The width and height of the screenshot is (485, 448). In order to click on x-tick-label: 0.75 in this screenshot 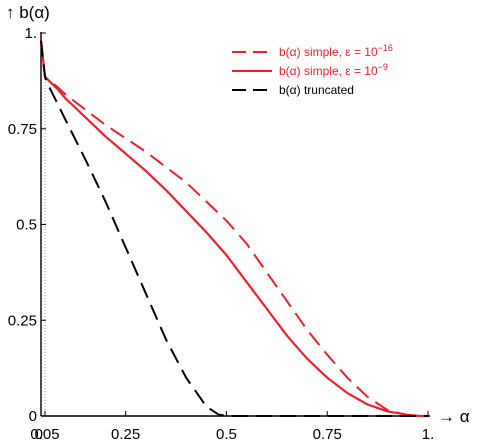, I will do `click(327, 434)`.